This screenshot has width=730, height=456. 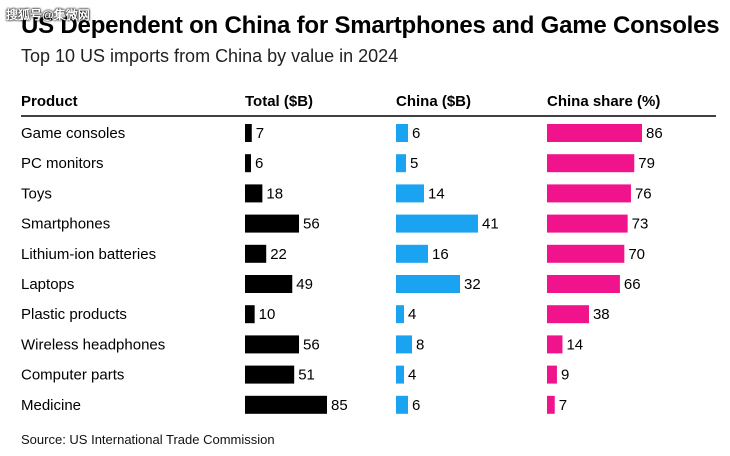 I want to click on data-label: 70, so click(x=636, y=254).